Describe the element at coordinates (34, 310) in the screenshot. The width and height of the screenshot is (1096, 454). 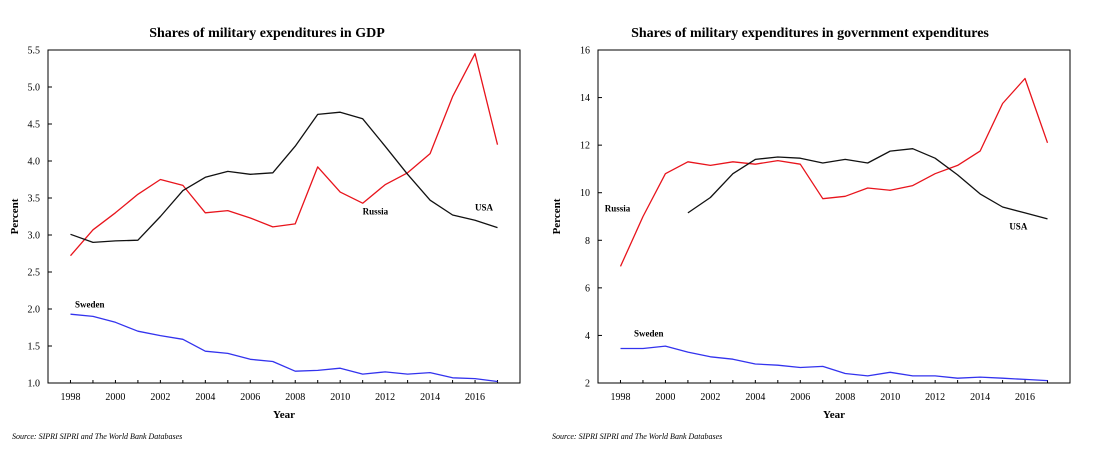
I see `y-tick-label: 2.0` at that location.